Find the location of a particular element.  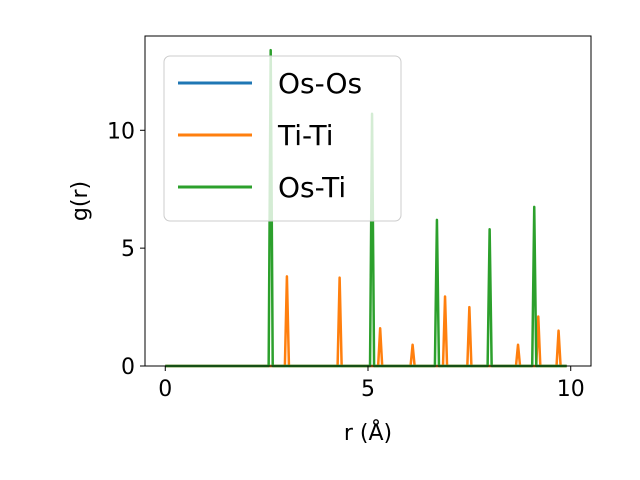

x-axis-label: r (Å) is located at coordinates (368, 432).